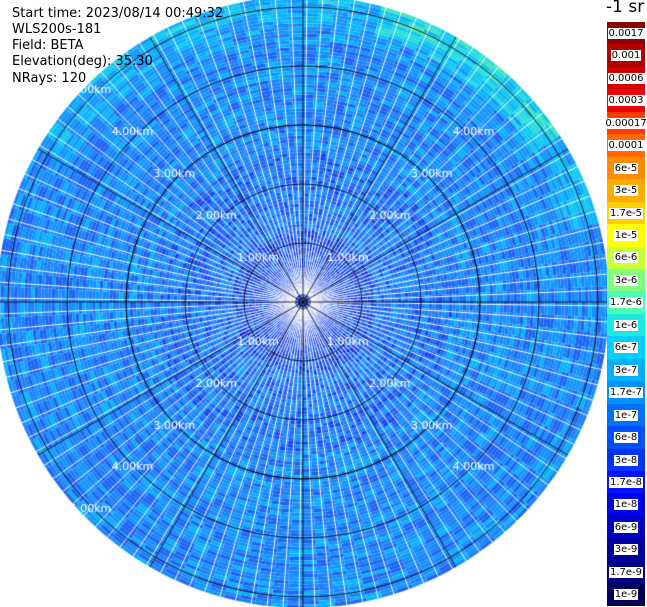 This screenshot has width=647, height=607. What do you see at coordinates (82, 61) in the screenshot?
I see `elevation-label: Elevation(deg): 35.30` at bounding box center [82, 61].